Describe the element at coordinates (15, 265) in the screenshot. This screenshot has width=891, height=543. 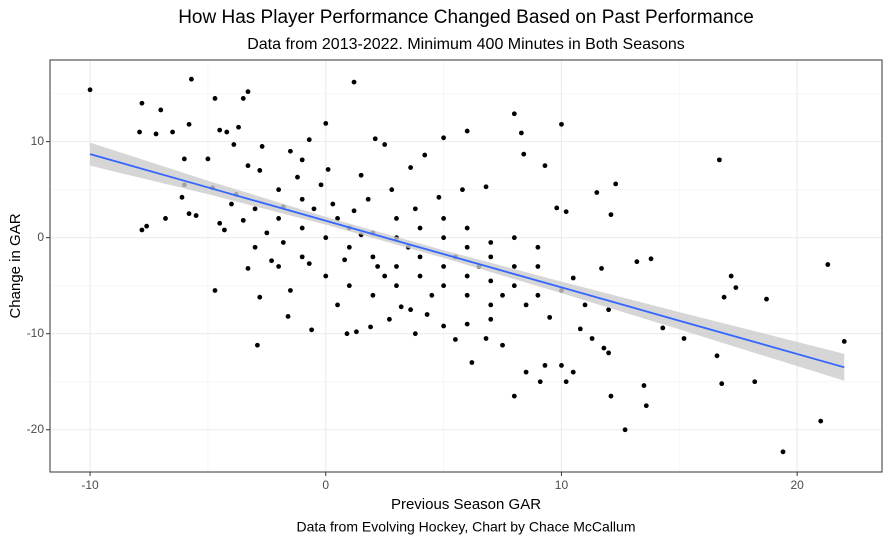
I see `y-axis-label: Change in GAR` at that location.